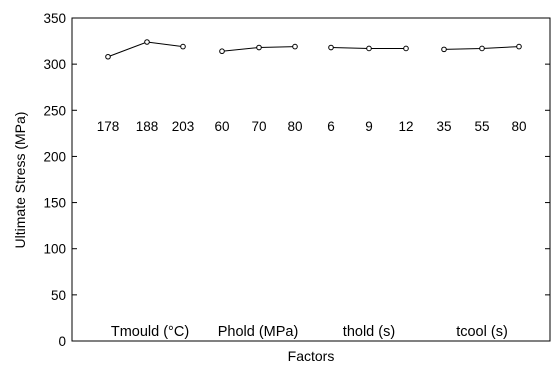 This screenshot has width=558, height=372. What do you see at coordinates (62, 341) in the screenshot?
I see `y-tick-label: 0` at bounding box center [62, 341].